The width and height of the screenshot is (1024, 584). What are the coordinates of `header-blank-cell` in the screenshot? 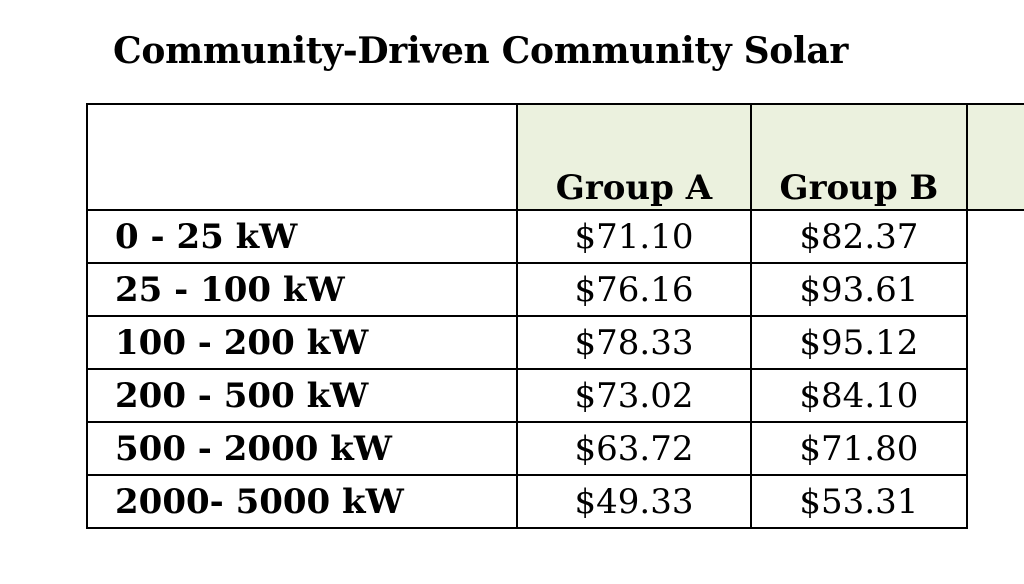 It's located at (302, 157).